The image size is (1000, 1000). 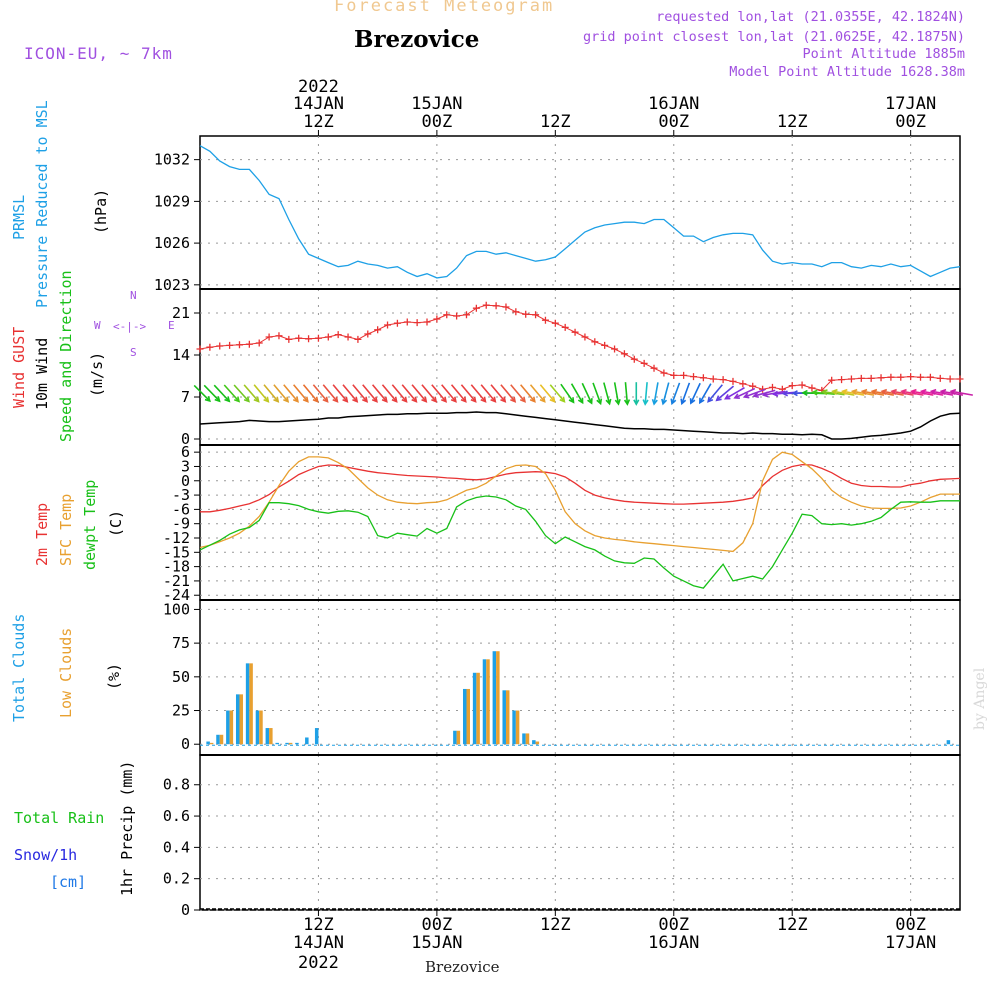 I want to click on bottom-date-label: 15JAN, so click(x=436, y=943).